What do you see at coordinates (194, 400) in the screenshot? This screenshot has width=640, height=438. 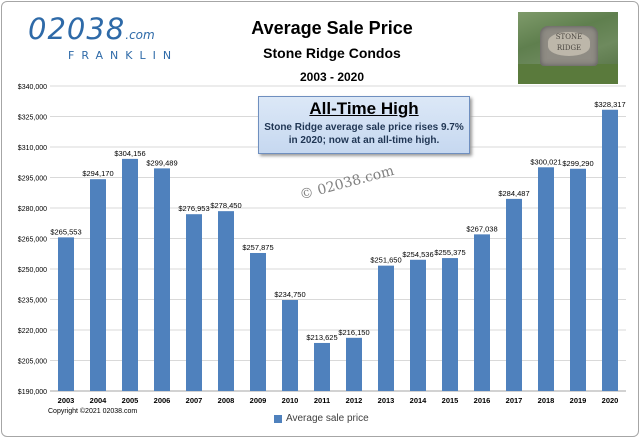 I see `x-tick-label: 2007` at bounding box center [194, 400].